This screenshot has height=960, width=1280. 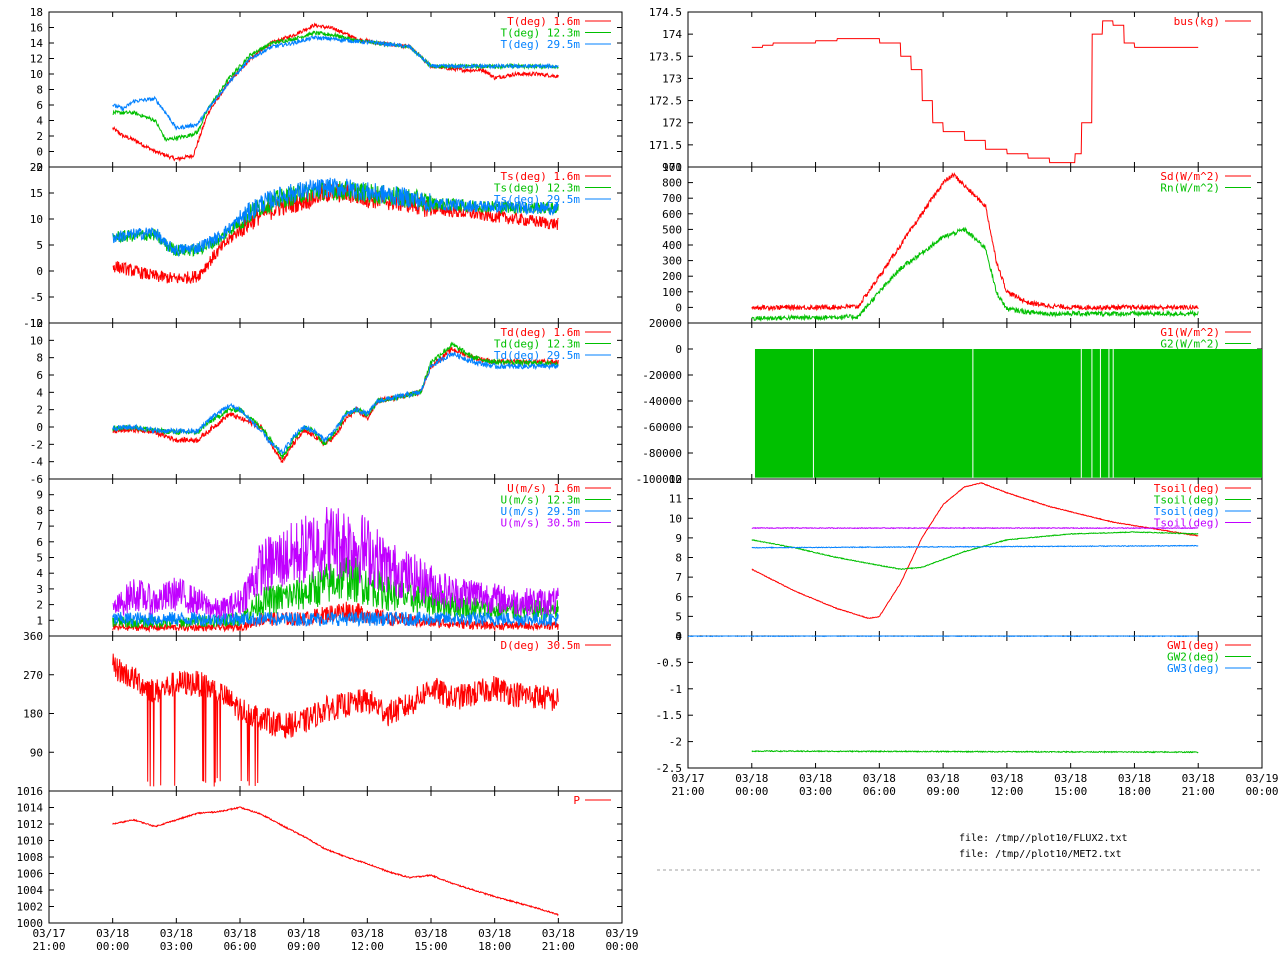 I want to click on y-tick-label: 900, so click(x=672, y=167).